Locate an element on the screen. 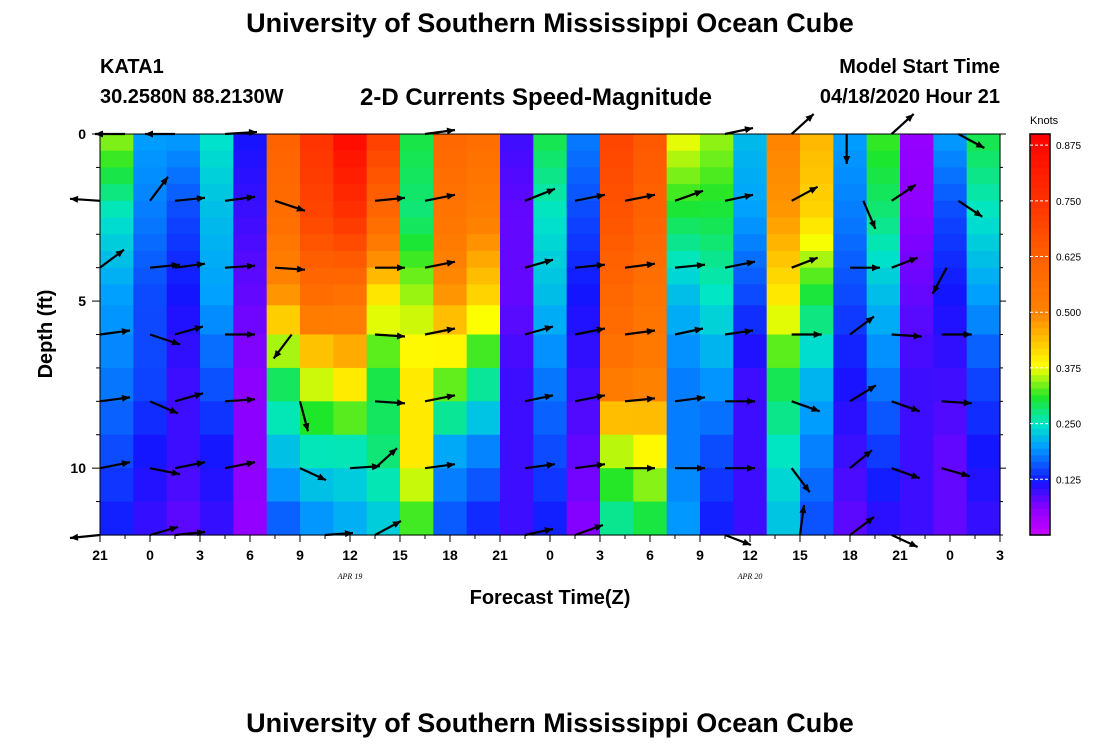 The height and width of the screenshot is (750, 1100). x-tick-label: 15 is located at coordinates (400, 555).